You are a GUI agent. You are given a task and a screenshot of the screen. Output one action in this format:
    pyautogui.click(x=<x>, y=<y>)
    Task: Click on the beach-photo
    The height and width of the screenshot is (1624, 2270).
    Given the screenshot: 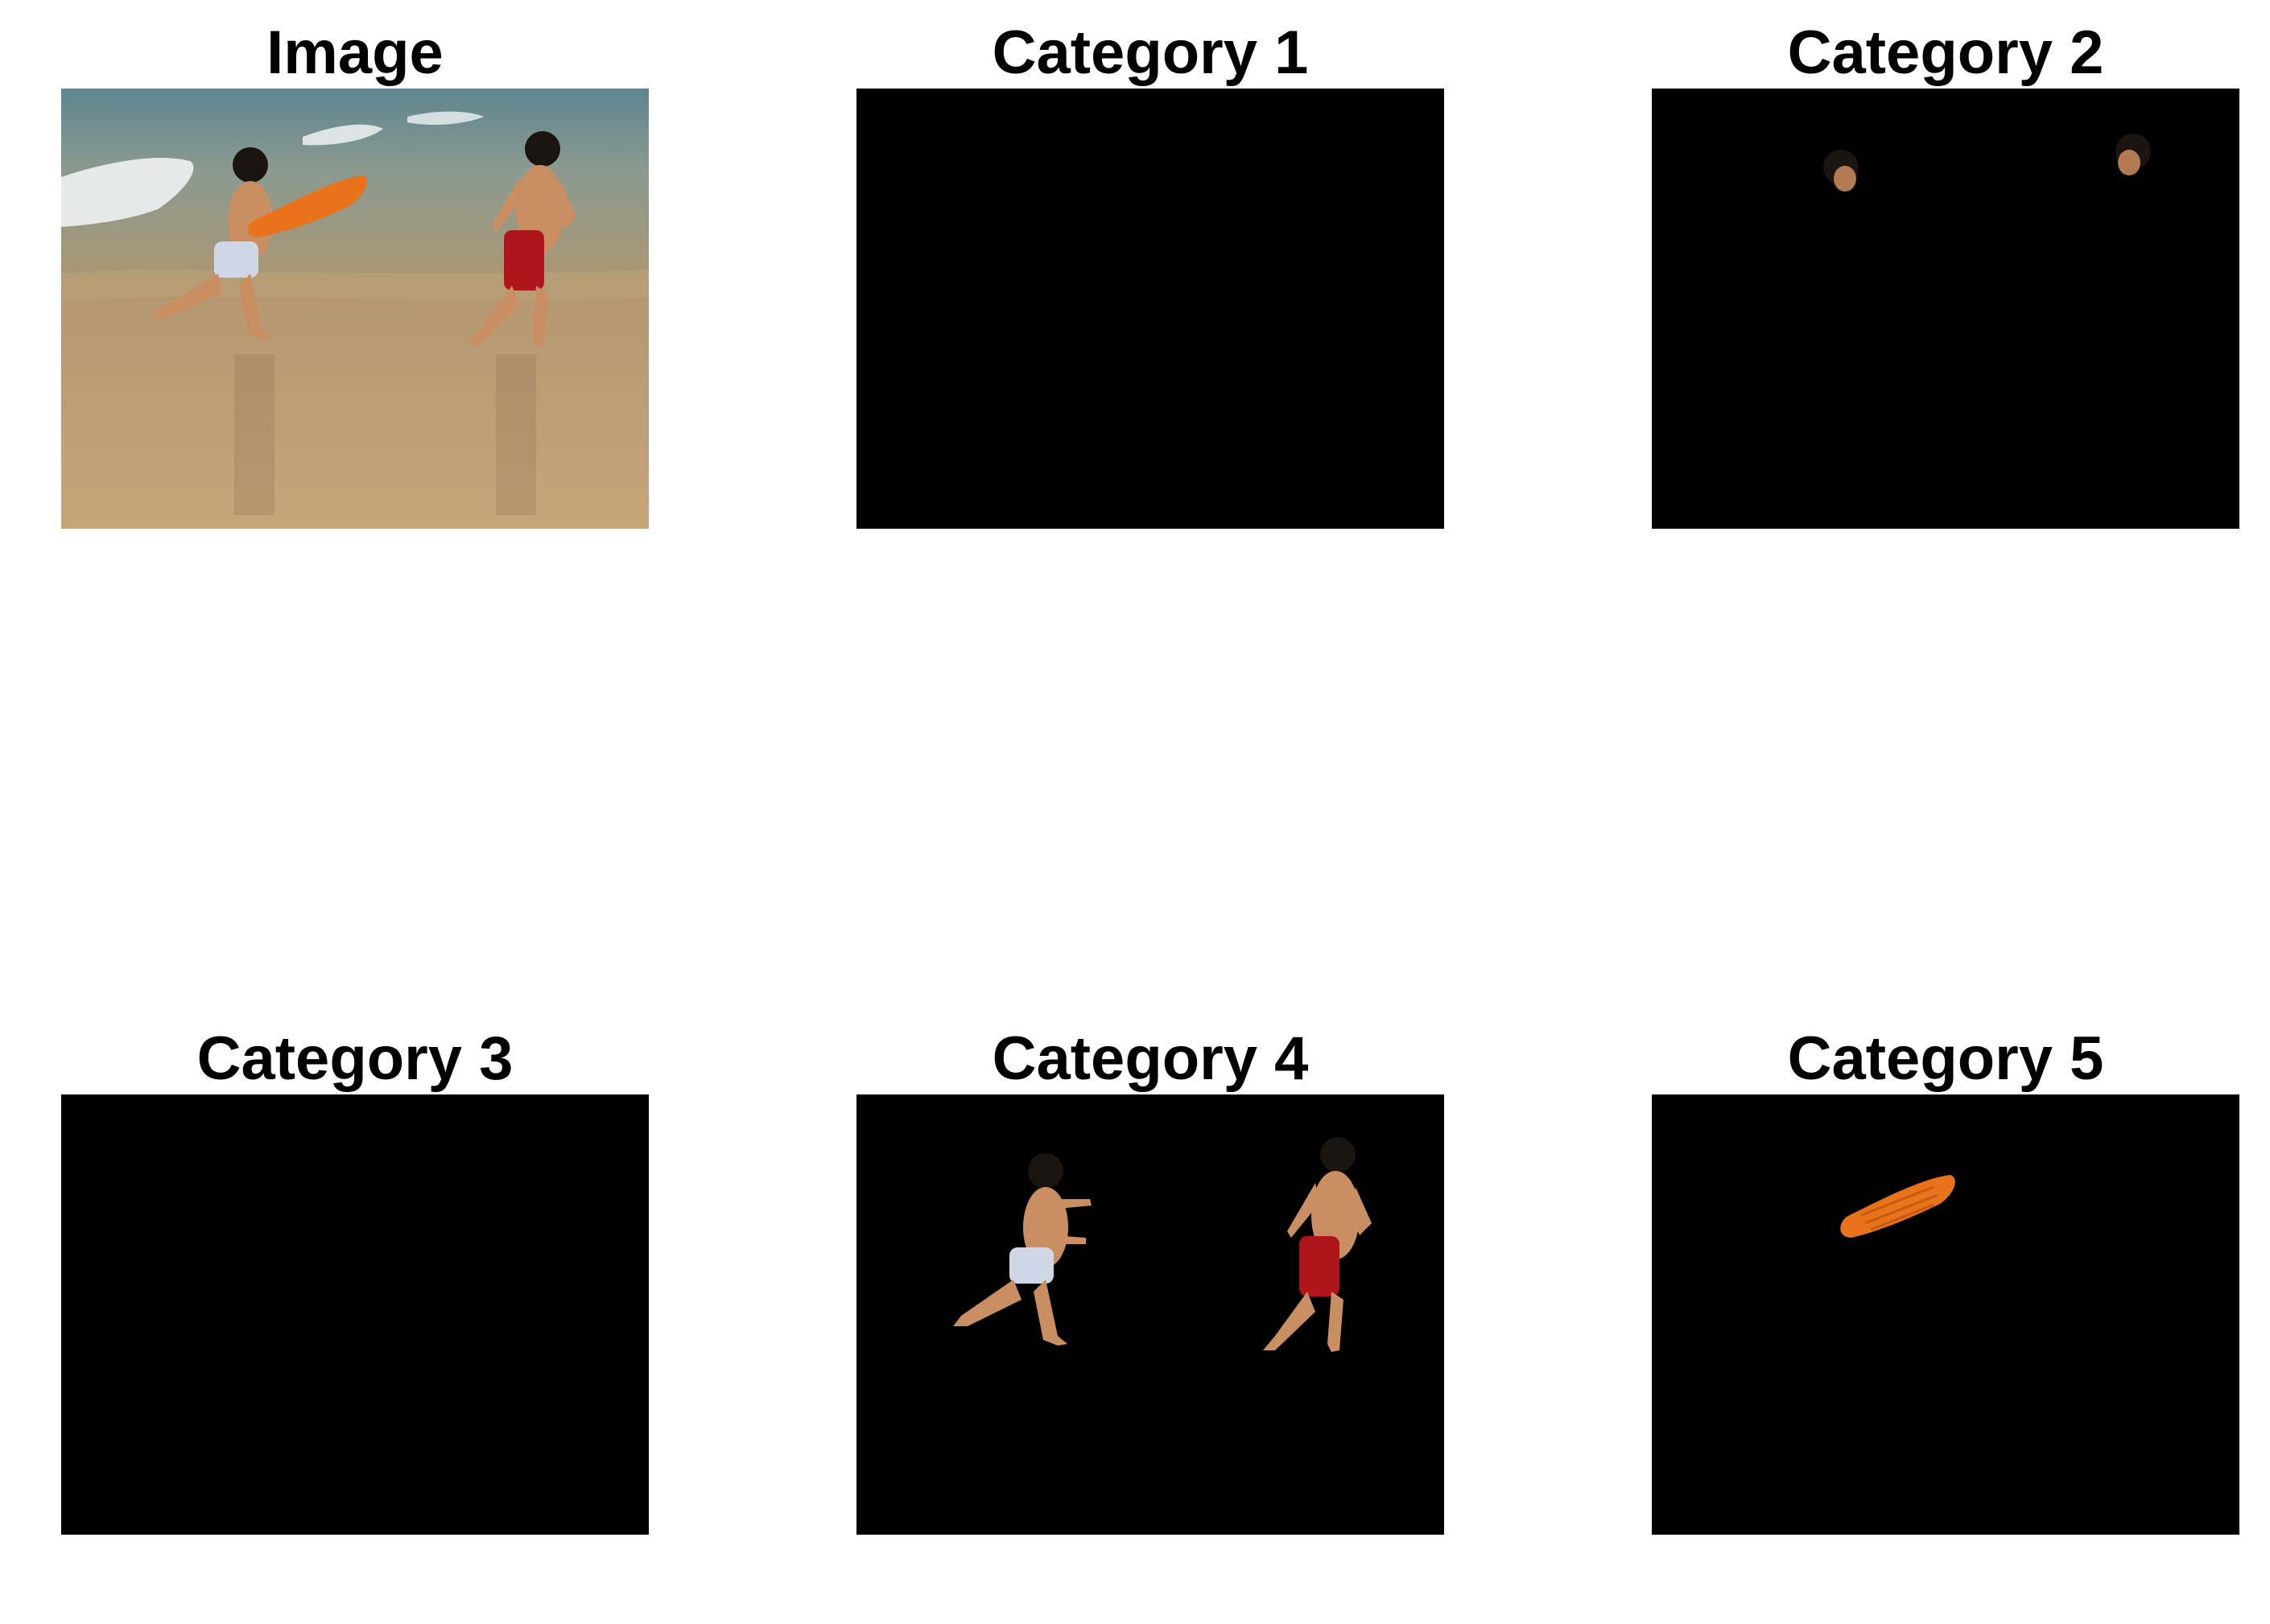 What is the action you would take?
    pyautogui.click(x=355, y=309)
    